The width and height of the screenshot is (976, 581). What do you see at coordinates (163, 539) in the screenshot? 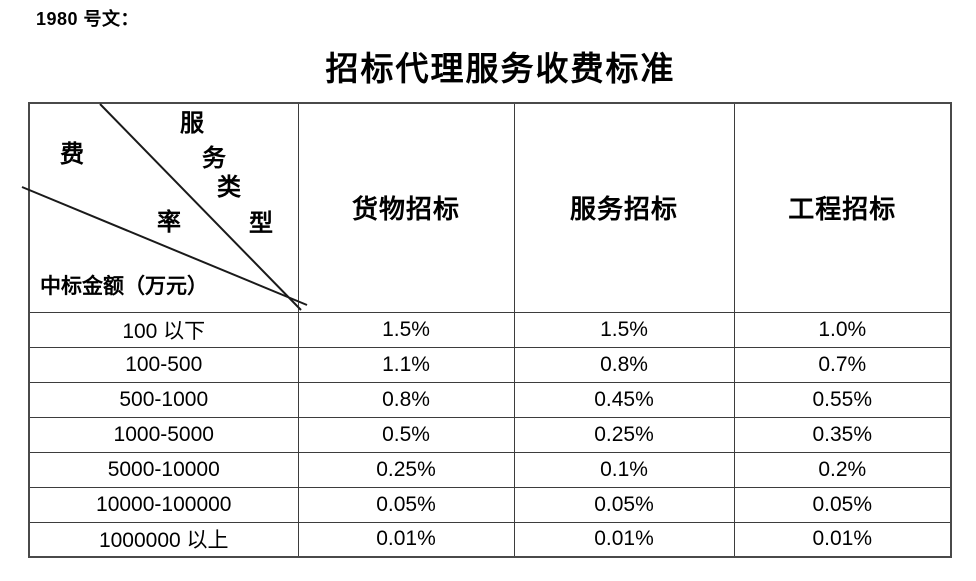
I see `amount-range-cell: 1000000 以上` at bounding box center [163, 539].